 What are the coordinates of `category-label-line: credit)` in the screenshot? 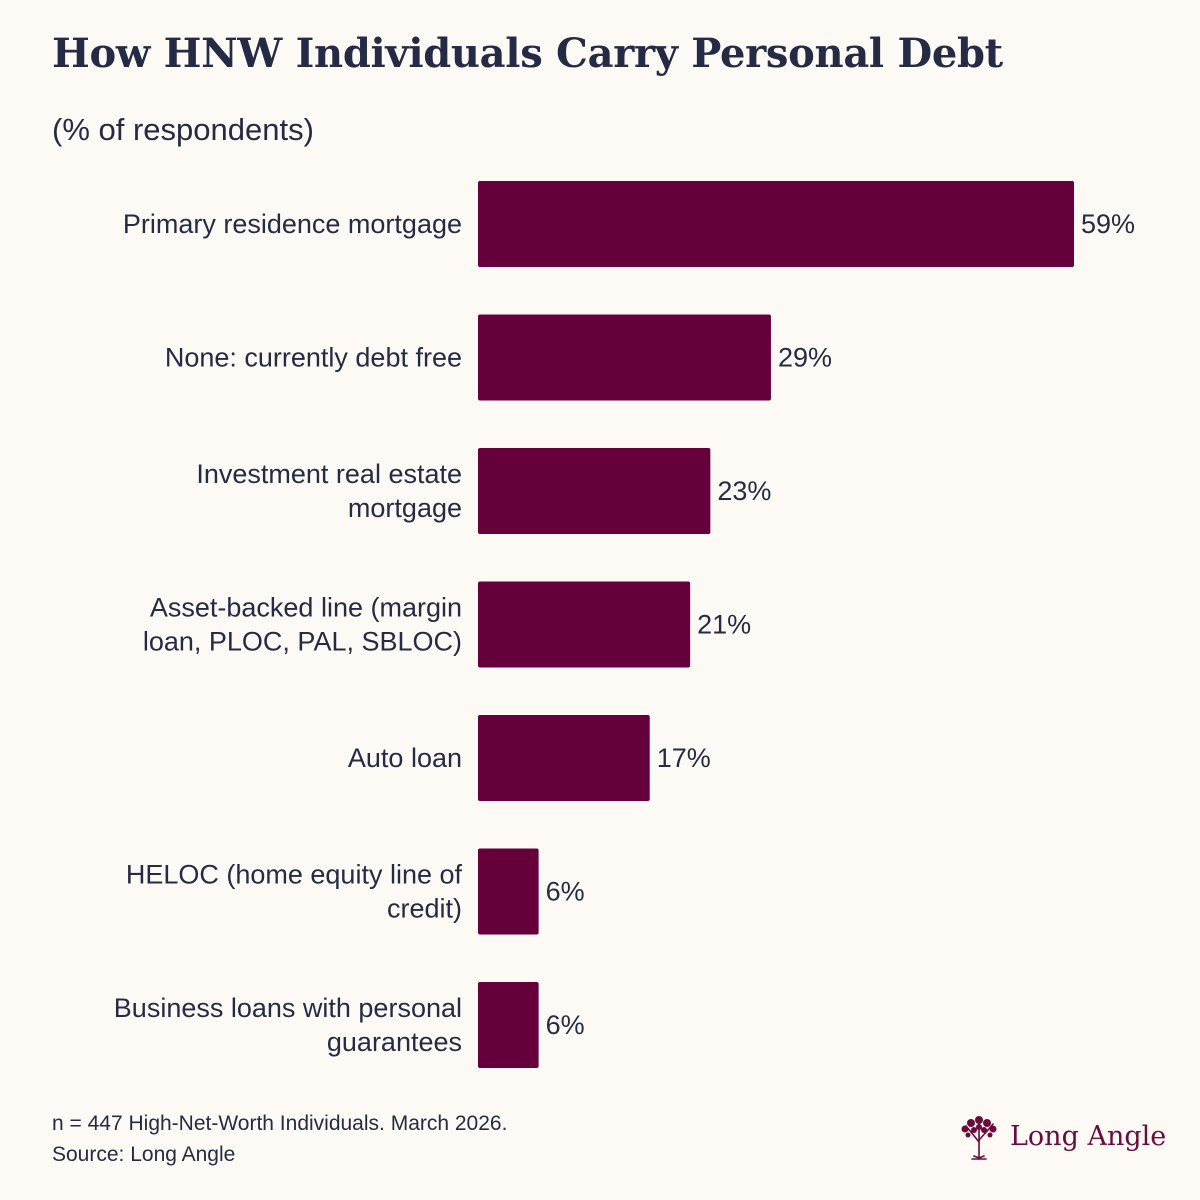 It's located at (424, 909).